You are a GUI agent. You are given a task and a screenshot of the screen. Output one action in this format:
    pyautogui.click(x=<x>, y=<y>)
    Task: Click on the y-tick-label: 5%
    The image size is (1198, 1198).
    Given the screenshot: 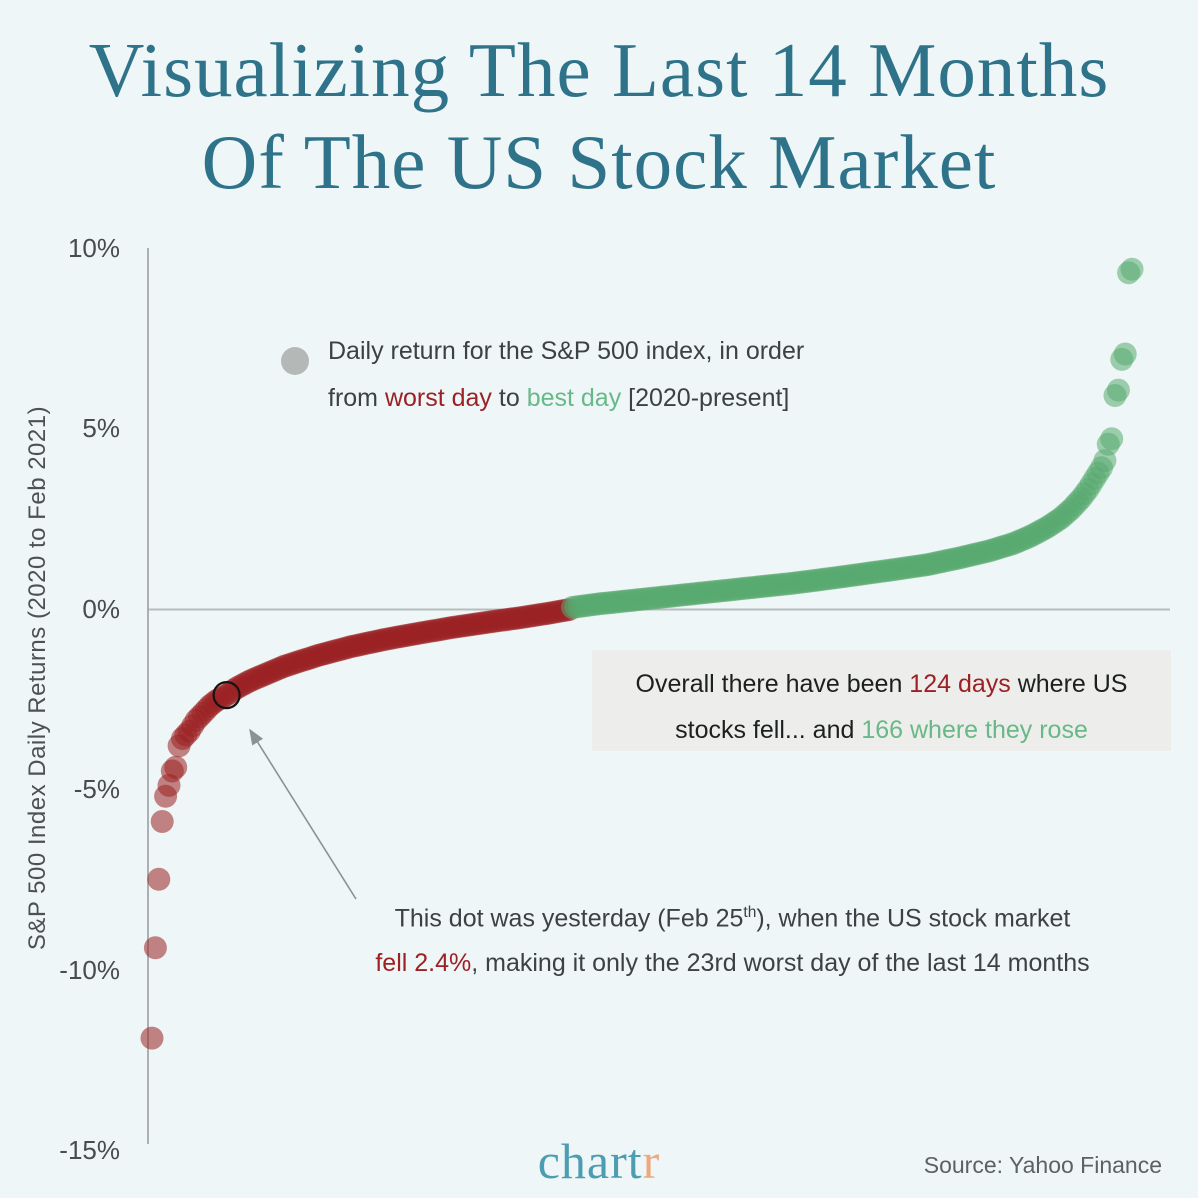 What is the action you would take?
    pyautogui.click(x=101, y=428)
    